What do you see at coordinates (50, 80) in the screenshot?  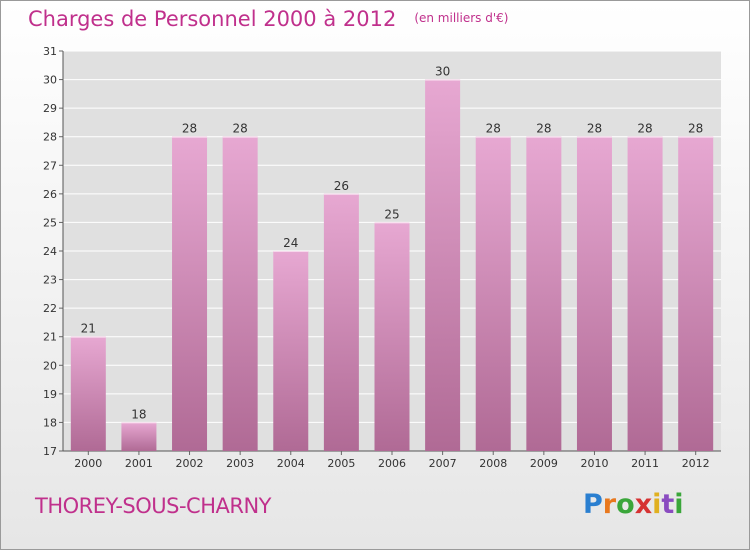 I see `y-tick-label: 30` at bounding box center [50, 80].